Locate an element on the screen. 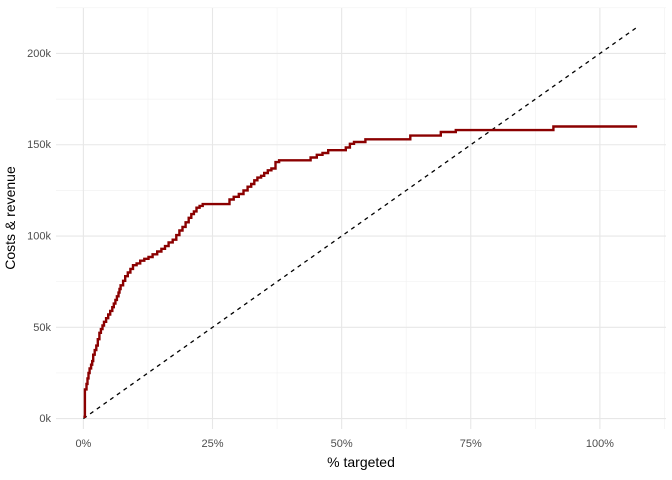  x-tick-label-0%: 0% is located at coordinates (83, 444).